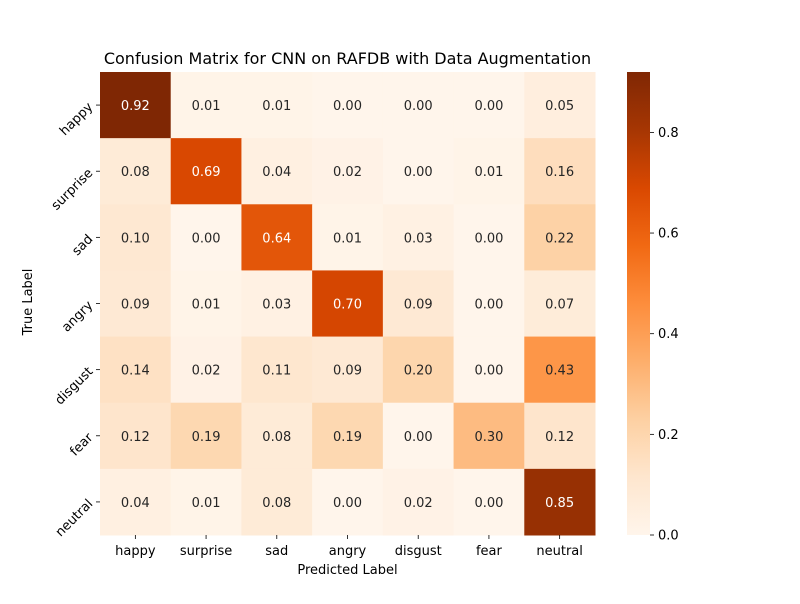  Describe the element at coordinates (74, 518) in the screenshot. I see `y-tick-label: neutral` at that location.